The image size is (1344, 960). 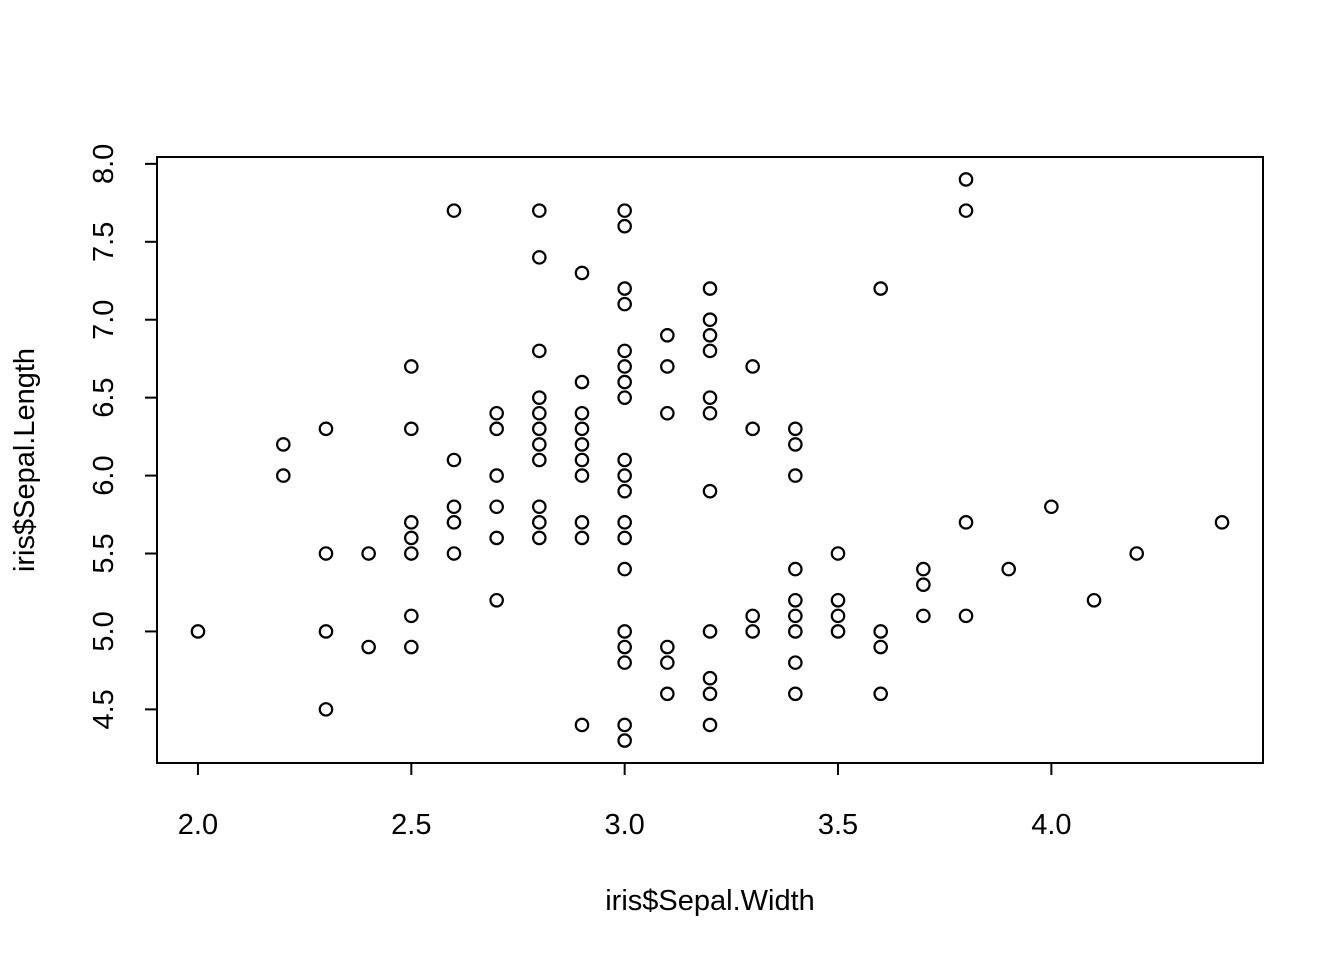 I want to click on x-tick-label: 4.0, so click(x=1051, y=825).